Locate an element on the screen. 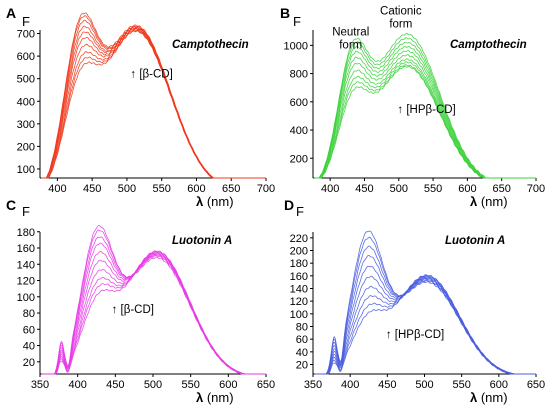 The width and height of the screenshot is (550, 410). panel-letter: B is located at coordinates (285, 13).